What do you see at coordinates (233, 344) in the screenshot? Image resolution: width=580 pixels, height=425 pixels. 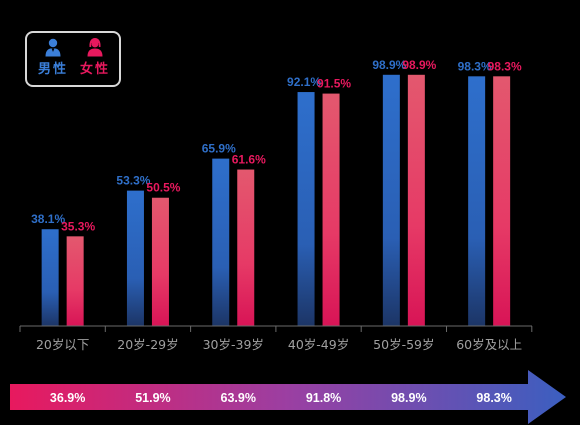 I see `x-tick-label-2: 30岁-39岁` at bounding box center [233, 344].